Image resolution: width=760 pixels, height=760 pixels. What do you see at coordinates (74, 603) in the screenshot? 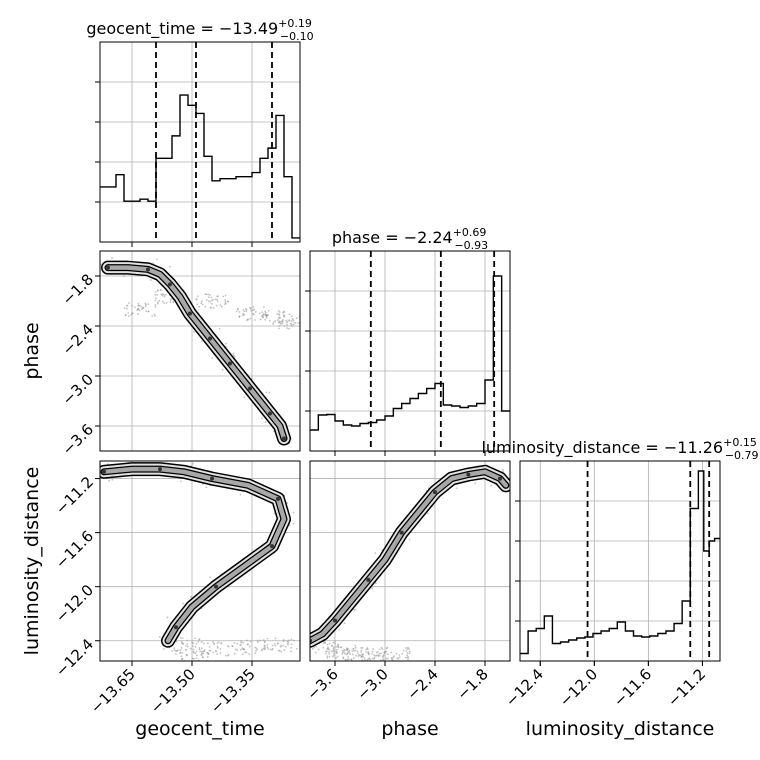
I see `y-tick-label: −12.0` at bounding box center [74, 603].